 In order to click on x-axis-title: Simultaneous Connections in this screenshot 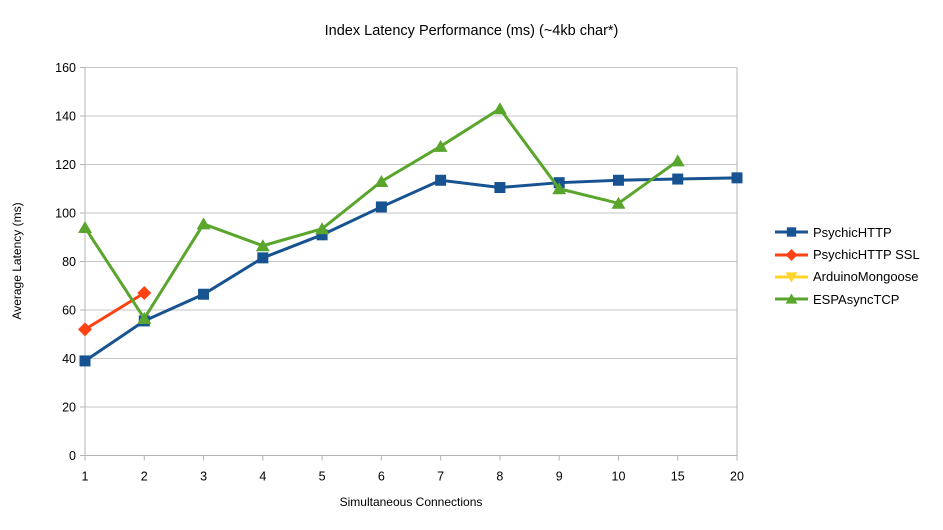, I will do `click(411, 502)`.